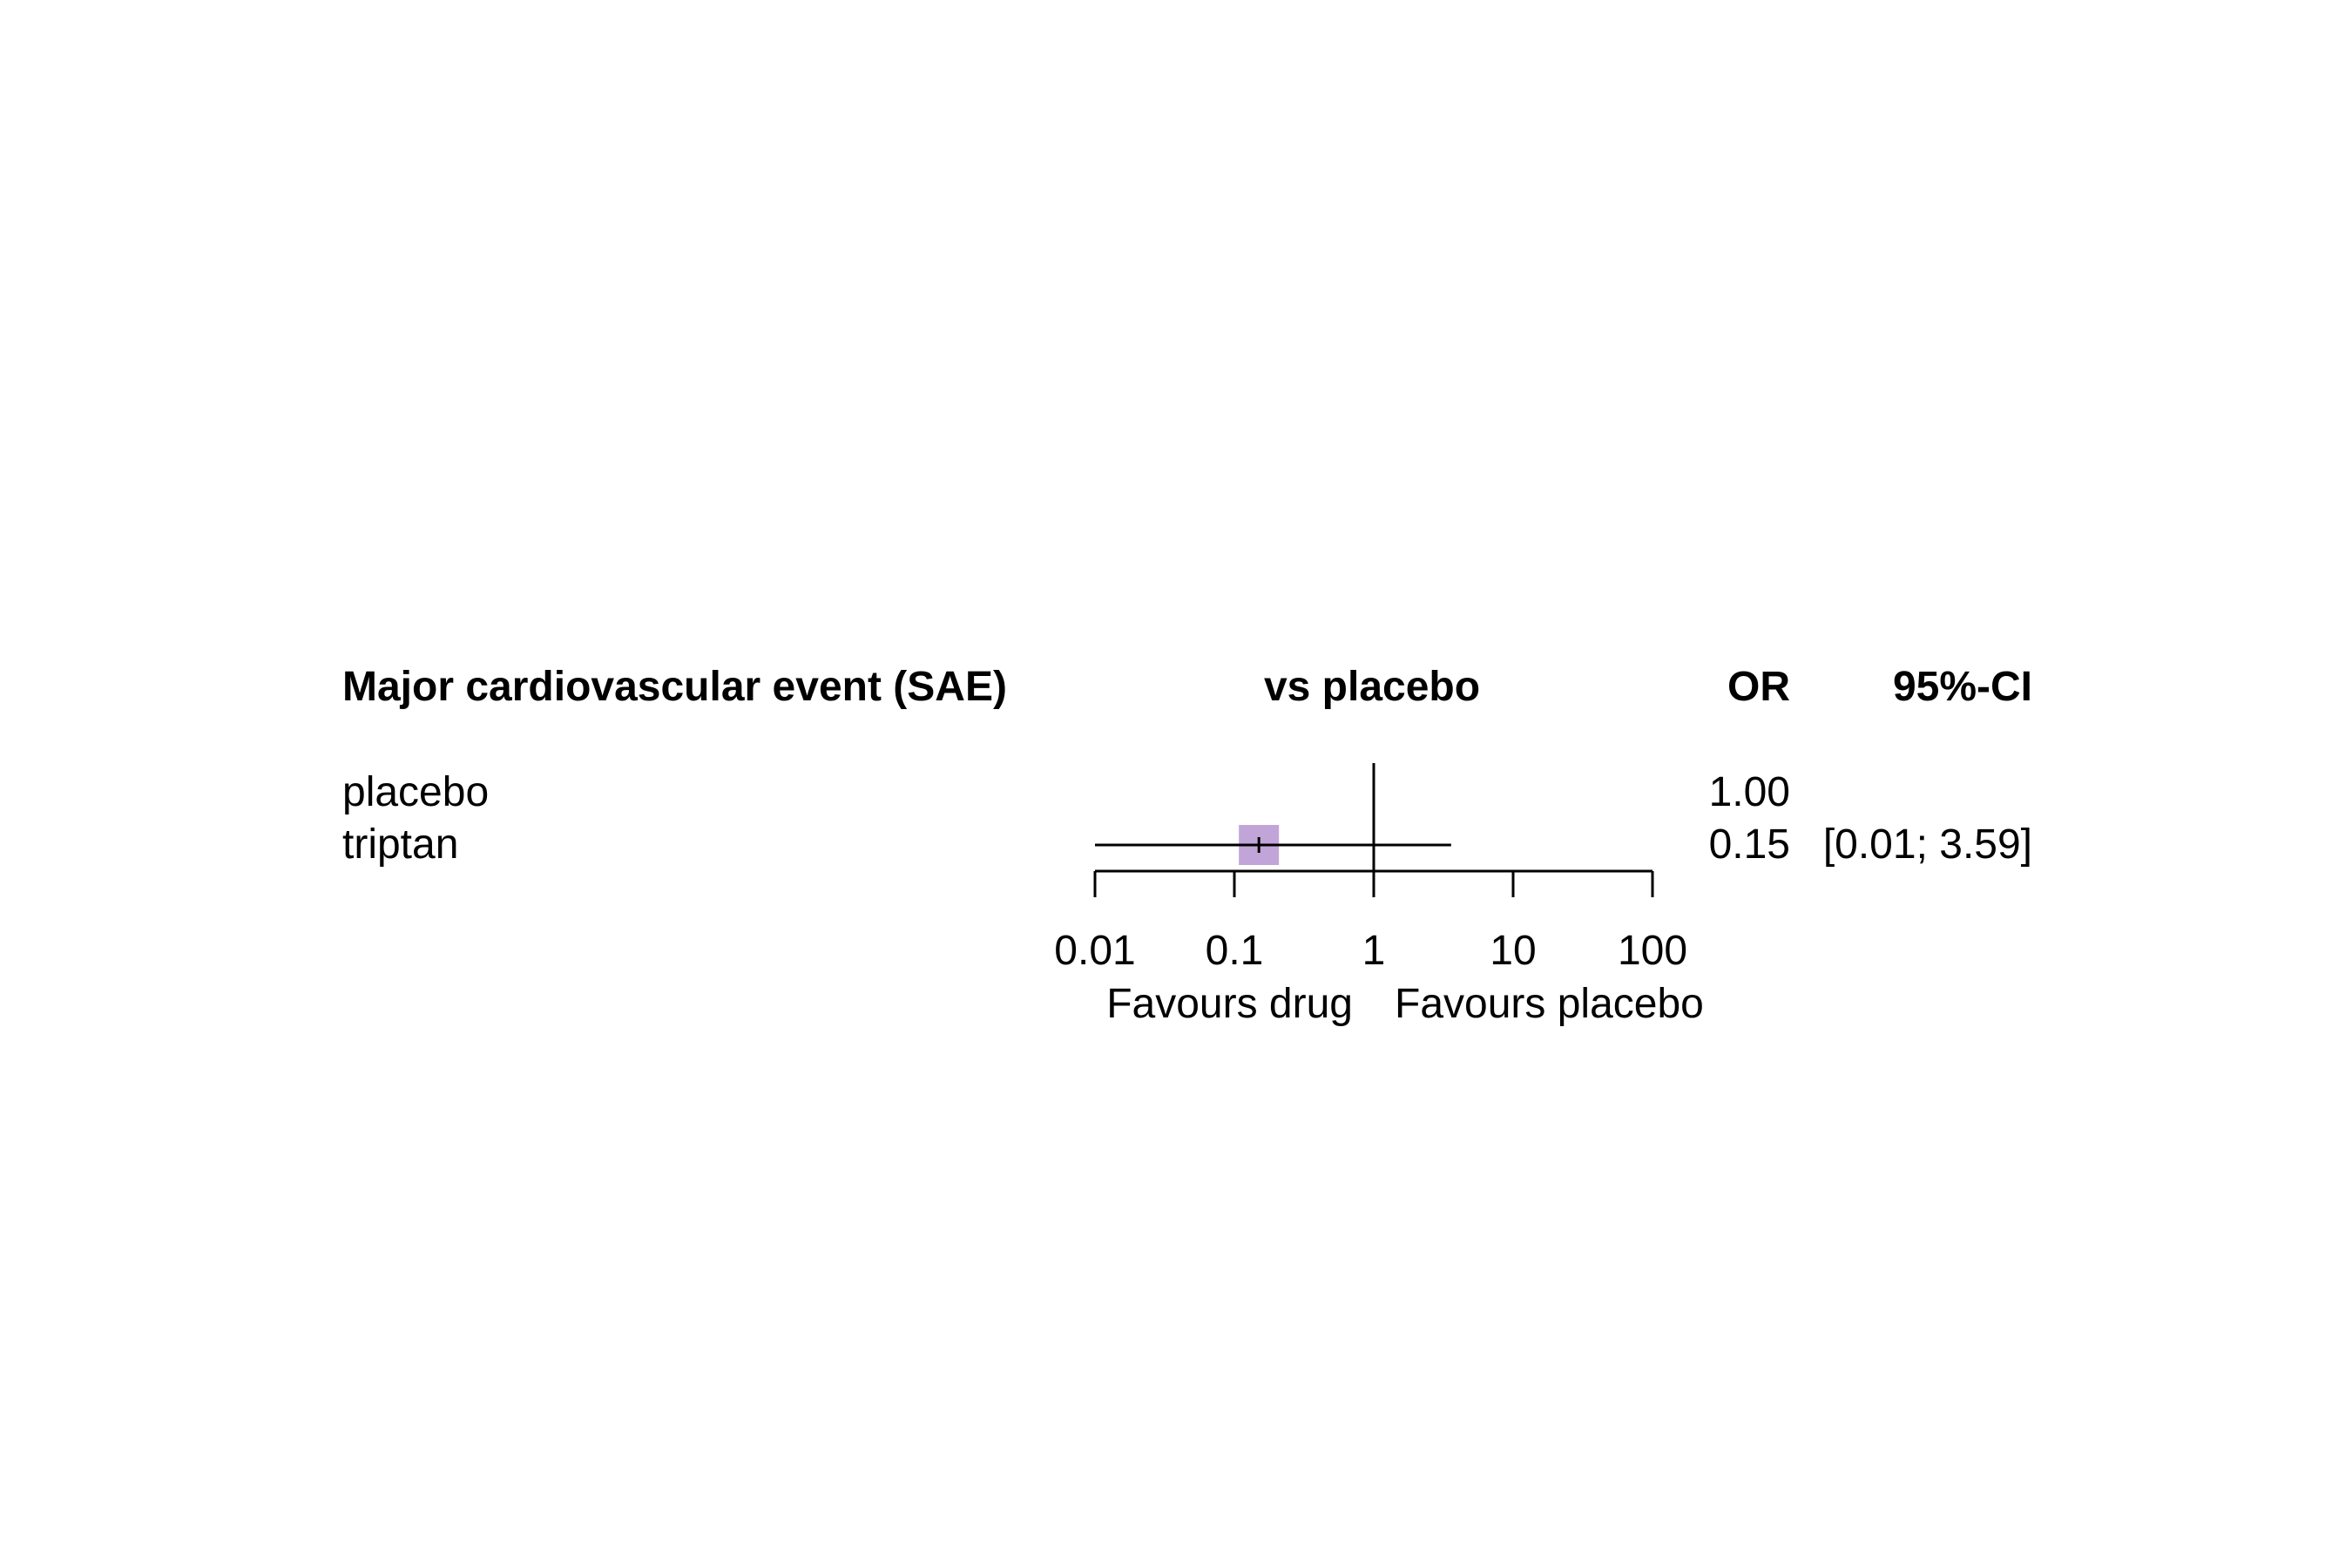  I want to click on row-or-placebo: 1.00, so click(1749, 792).